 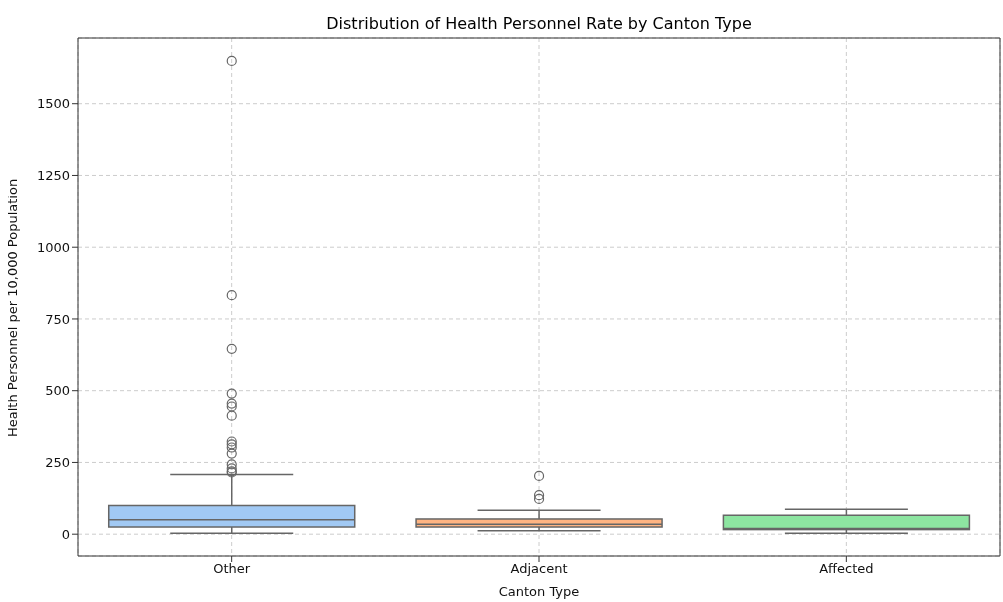 I want to click on y-tick-label: 0, so click(x=65, y=534).